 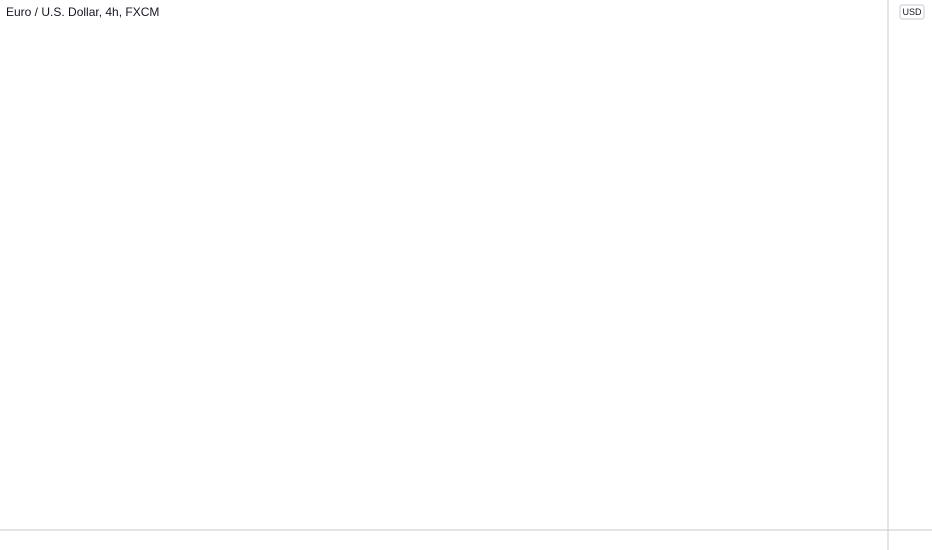 I want to click on currency-box, so click(x=912, y=12).